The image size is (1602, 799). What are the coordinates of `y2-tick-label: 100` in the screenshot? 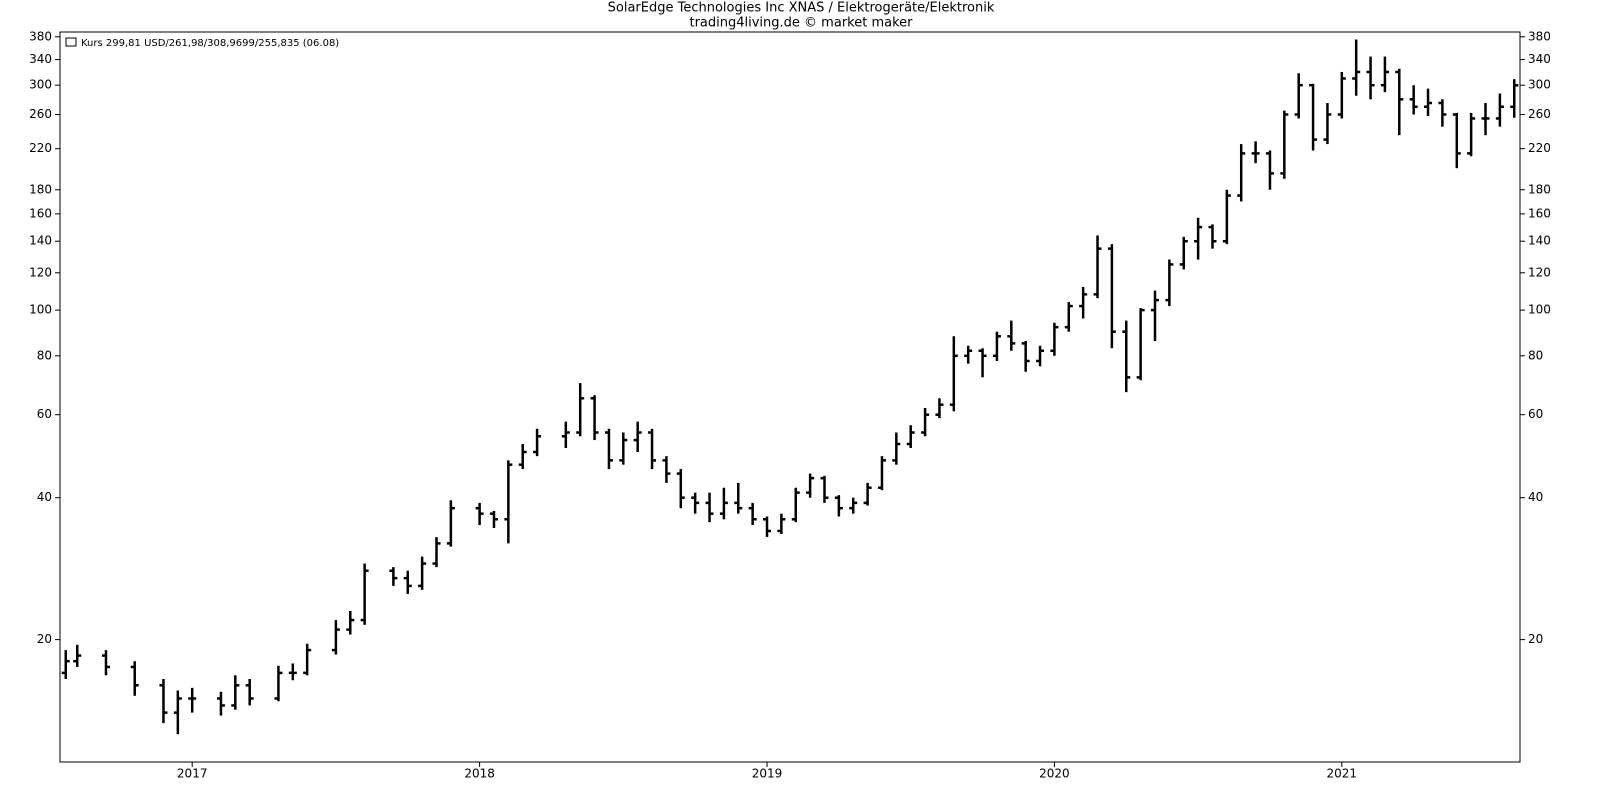 It's located at (1539, 310).